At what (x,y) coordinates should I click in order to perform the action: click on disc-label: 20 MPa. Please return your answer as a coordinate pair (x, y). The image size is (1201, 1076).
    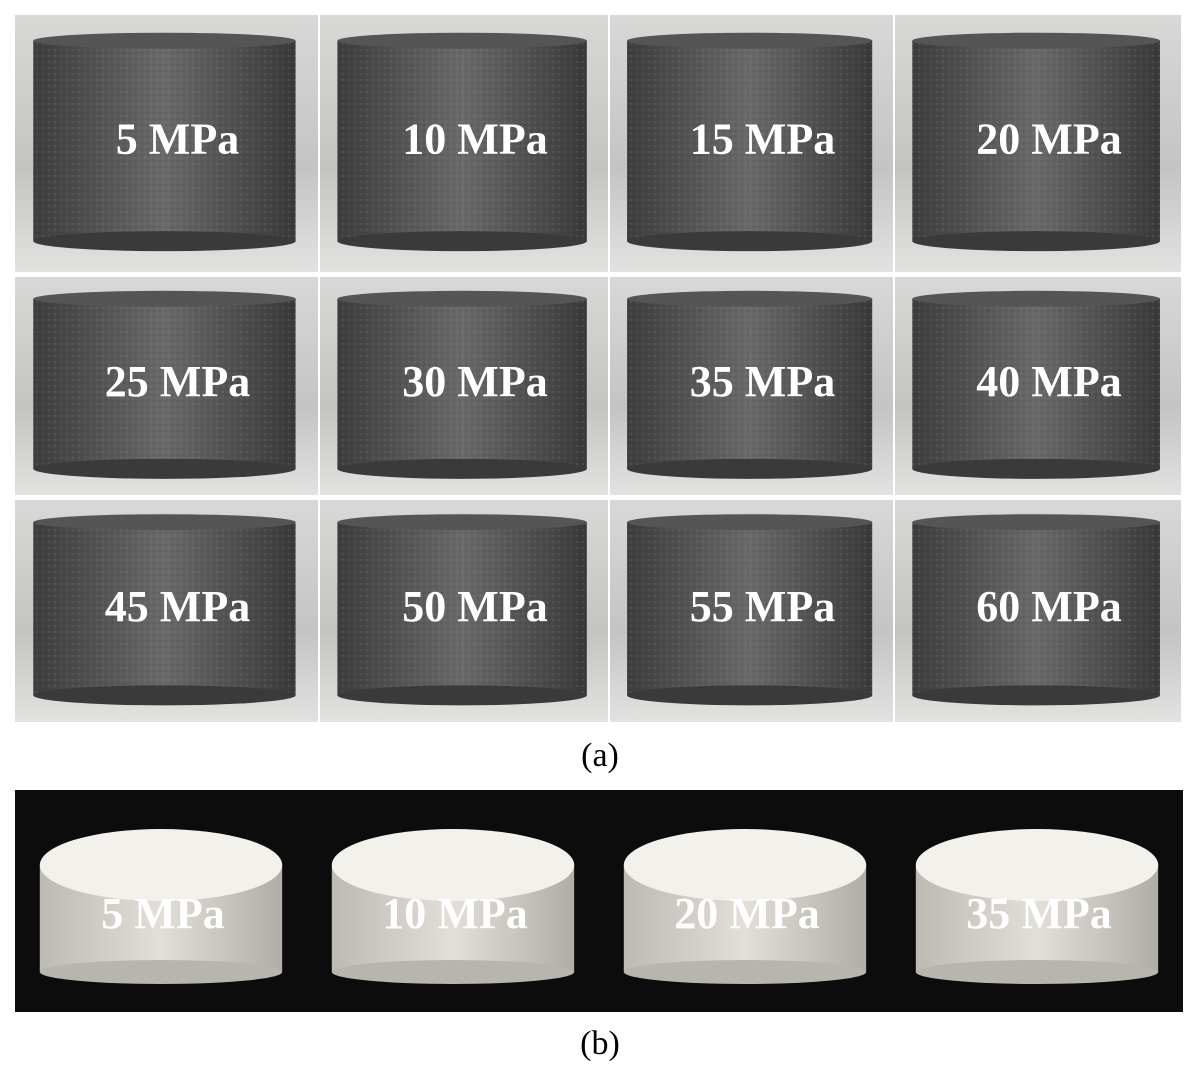
    Looking at the image, I should click on (746, 913).